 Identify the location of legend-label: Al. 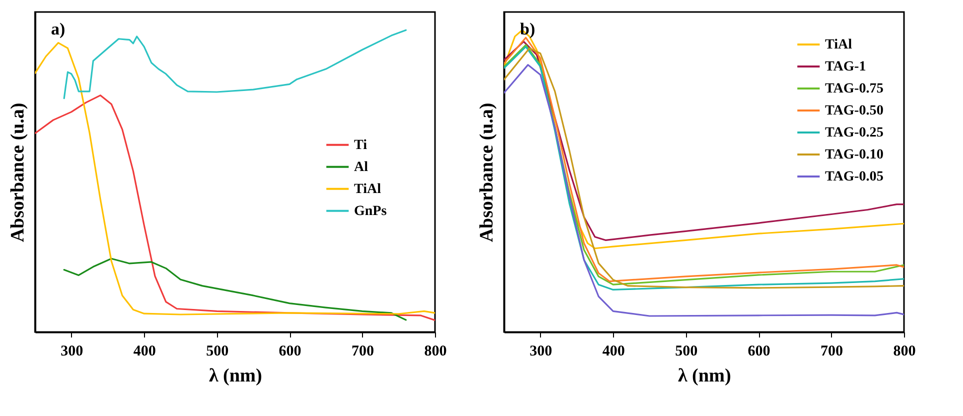
(361, 167).